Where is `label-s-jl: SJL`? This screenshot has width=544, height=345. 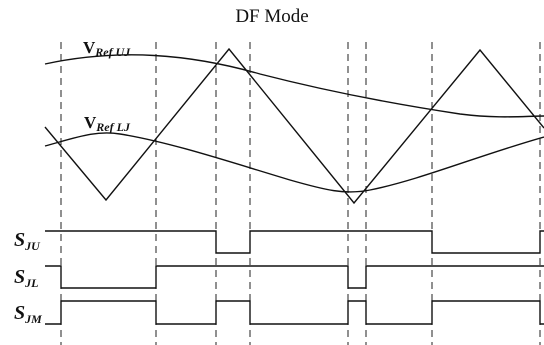
label-s-jl: SJL is located at coordinates (26, 278).